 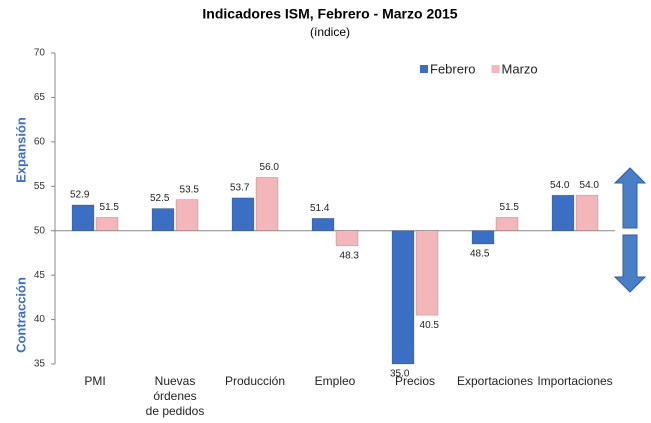 What do you see at coordinates (175, 396) in the screenshot?
I see `x-tick-label: Nuevas órdenes de pedidos` at bounding box center [175, 396].